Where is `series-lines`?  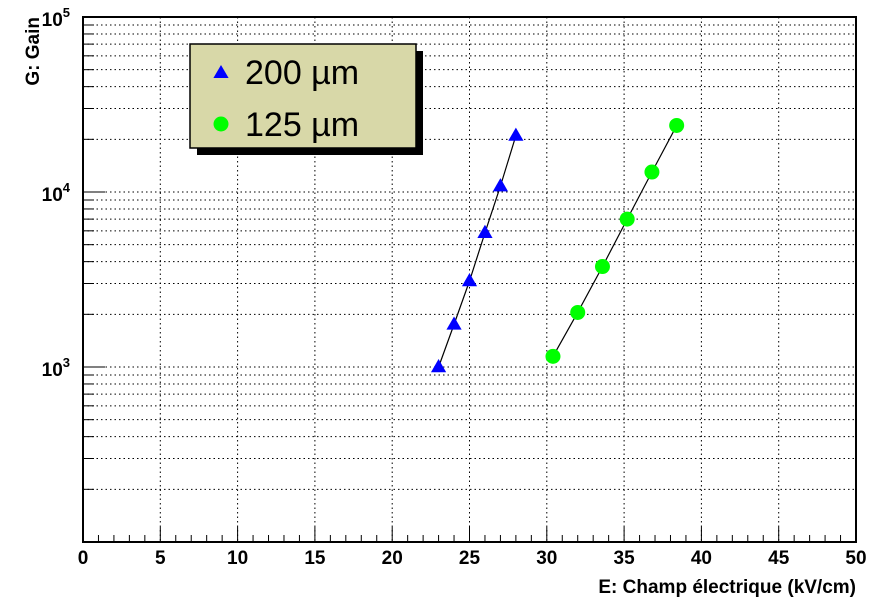
series-lines is located at coordinates (558, 246).